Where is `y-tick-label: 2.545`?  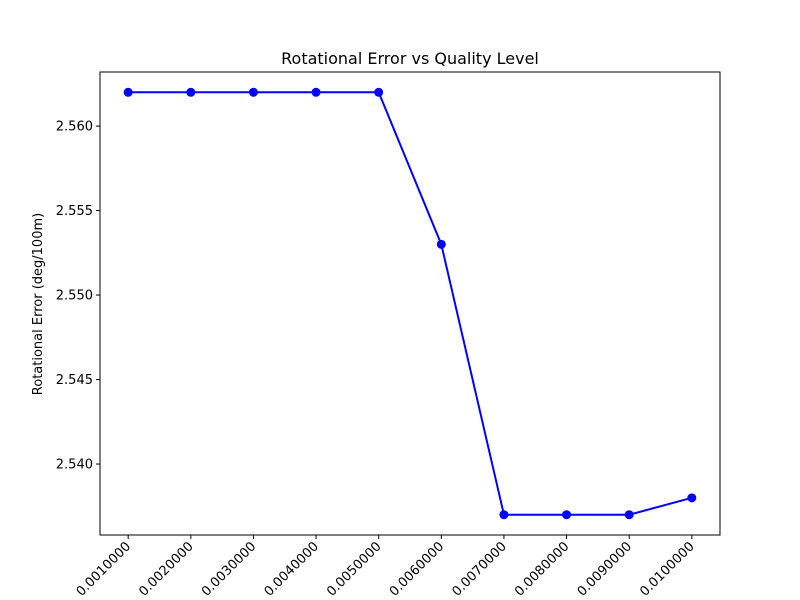
y-tick-label: 2.545 is located at coordinates (74, 380).